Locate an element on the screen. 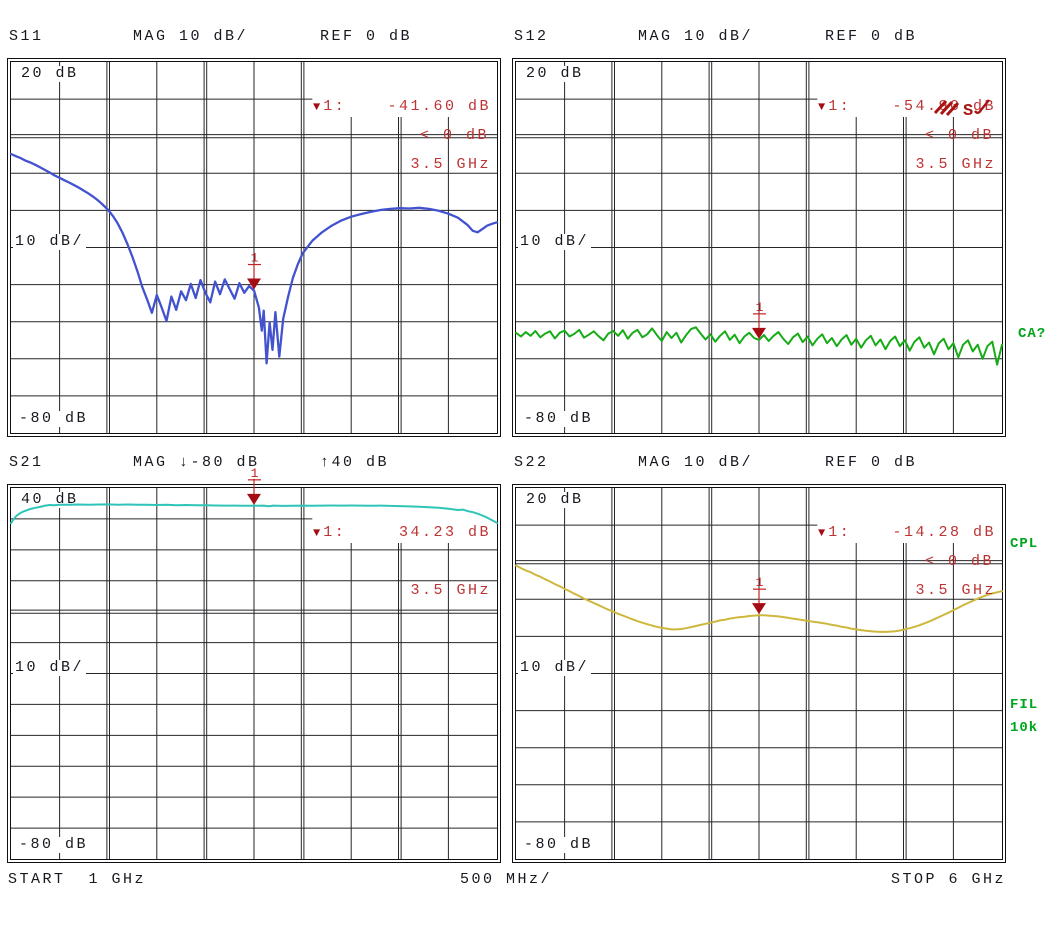 The height and width of the screenshot is (932, 1058). marker-readout: ▼ 1: -41.60 dB 3.5 GHz is located at coordinates (402, 135).